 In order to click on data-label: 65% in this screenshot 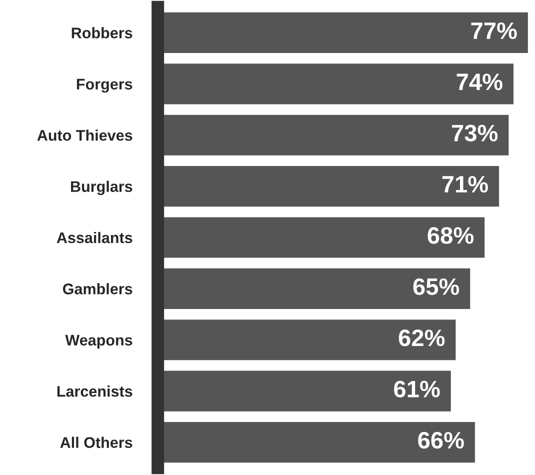, I will do `click(436, 287)`.